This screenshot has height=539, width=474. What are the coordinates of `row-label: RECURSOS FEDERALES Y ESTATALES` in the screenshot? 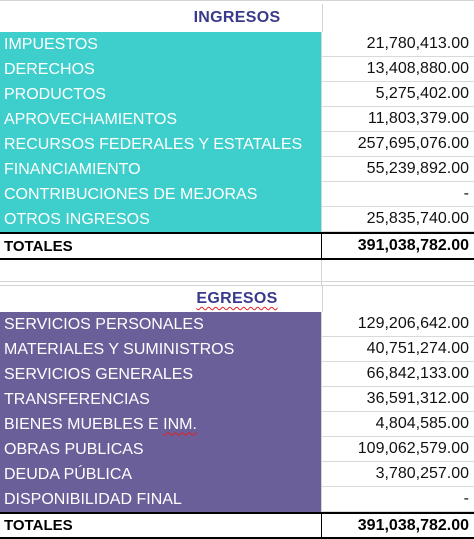 It's located at (153, 144).